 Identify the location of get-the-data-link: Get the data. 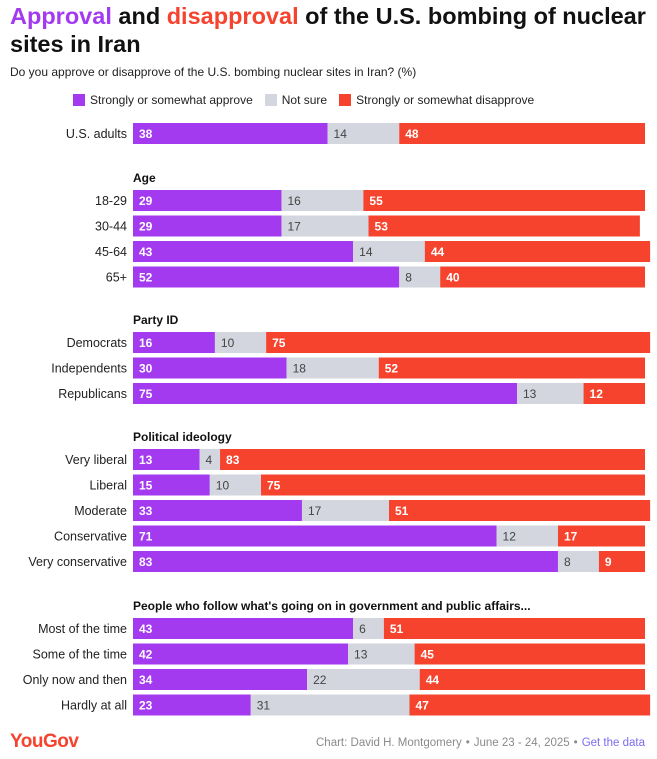
(613, 743).